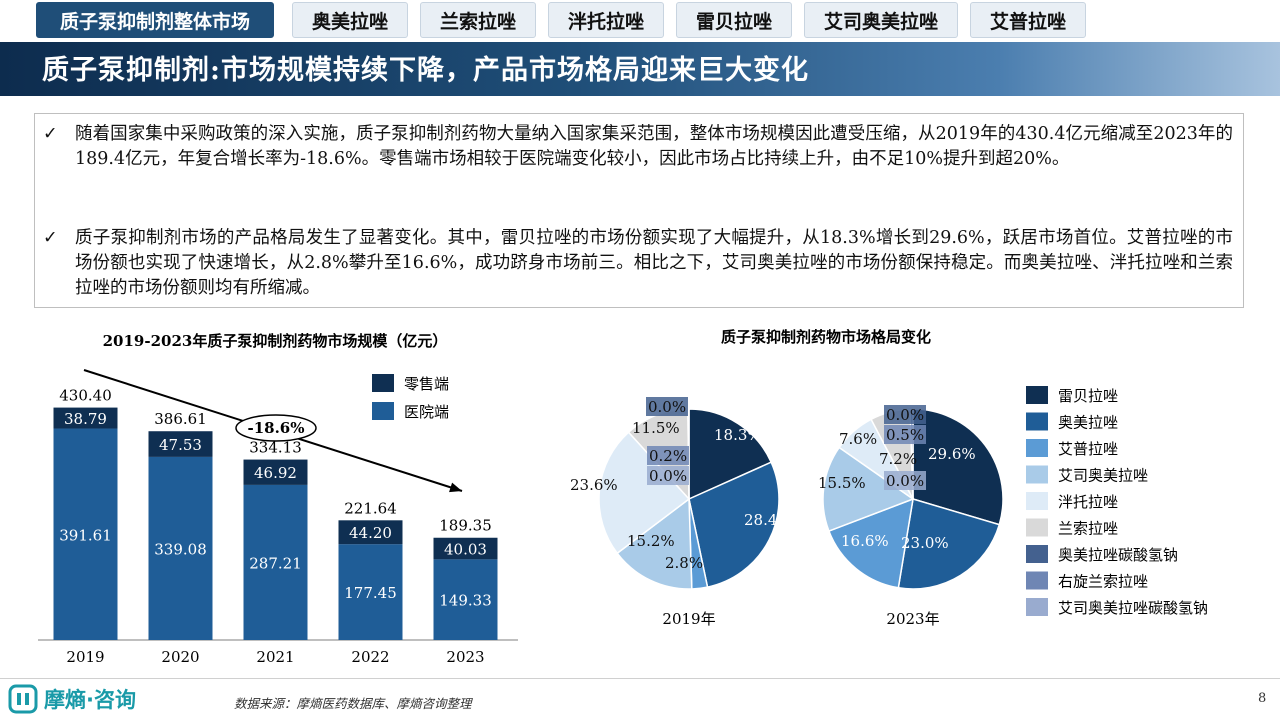 Image resolution: width=1280 pixels, height=720 pixels. What do you see at coordinates (1088, 449) in the screenshot?
I see `legend-label: 艾普拉唑` at bounding box center [1088, 449].